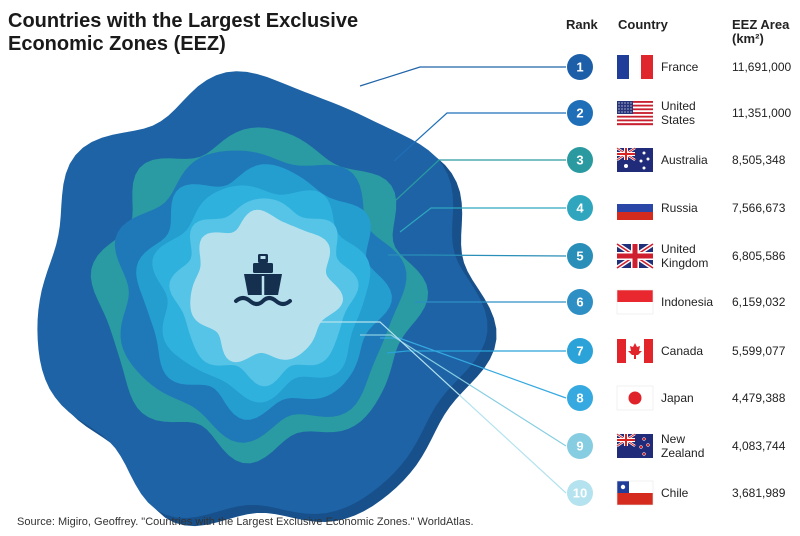  What do you see at coordinates (582, 24) in the screenshot?
I see `rank-column-header: Rank` at bounding box center [582, 24].